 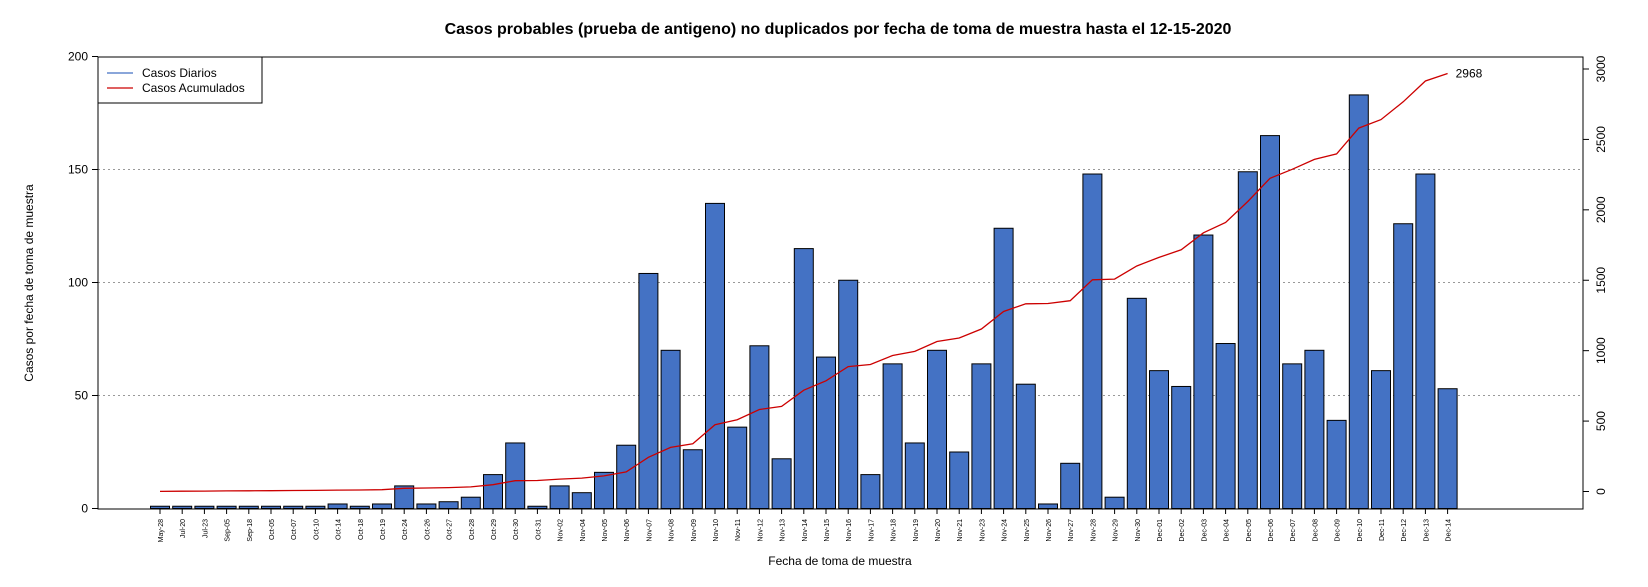 What do you see at coordinates (783, 530) in the screenshot?
I see `x-axis-tick-label: Nov-13` at bounding box center [783, 530].